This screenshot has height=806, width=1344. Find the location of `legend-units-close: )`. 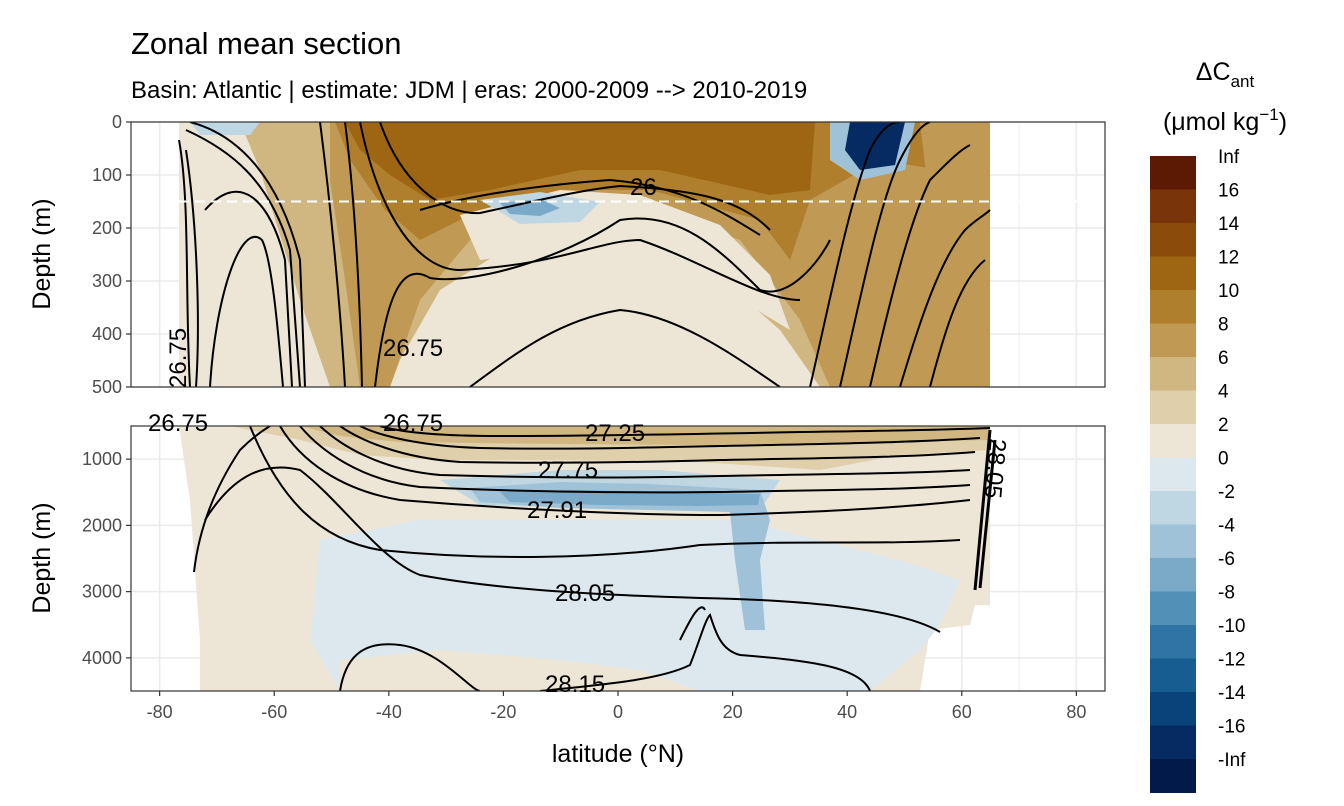

legend-units-close: ) is located at coordinates (1283, 122).